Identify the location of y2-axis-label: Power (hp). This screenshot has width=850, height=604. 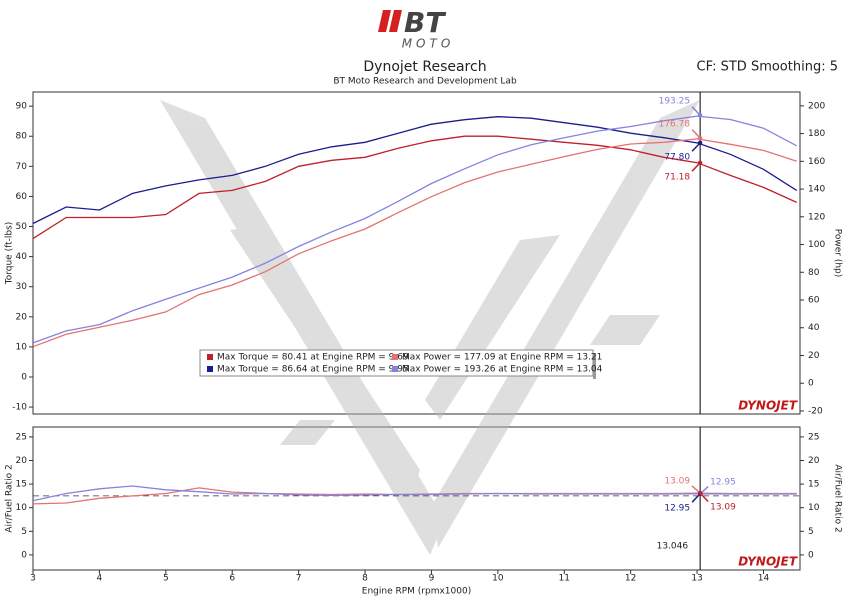
(838, 253).